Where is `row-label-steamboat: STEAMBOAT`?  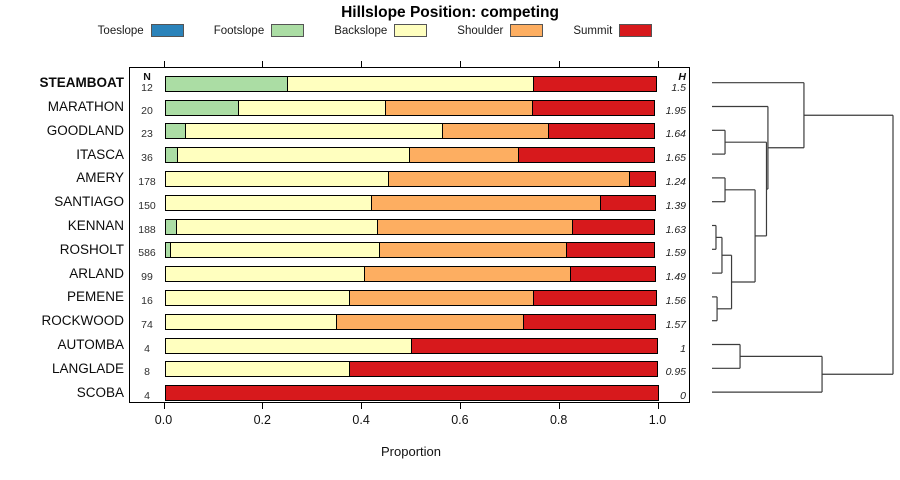 row-label-steamboat: STEAMBOAT is located at coordinates (82, 83).